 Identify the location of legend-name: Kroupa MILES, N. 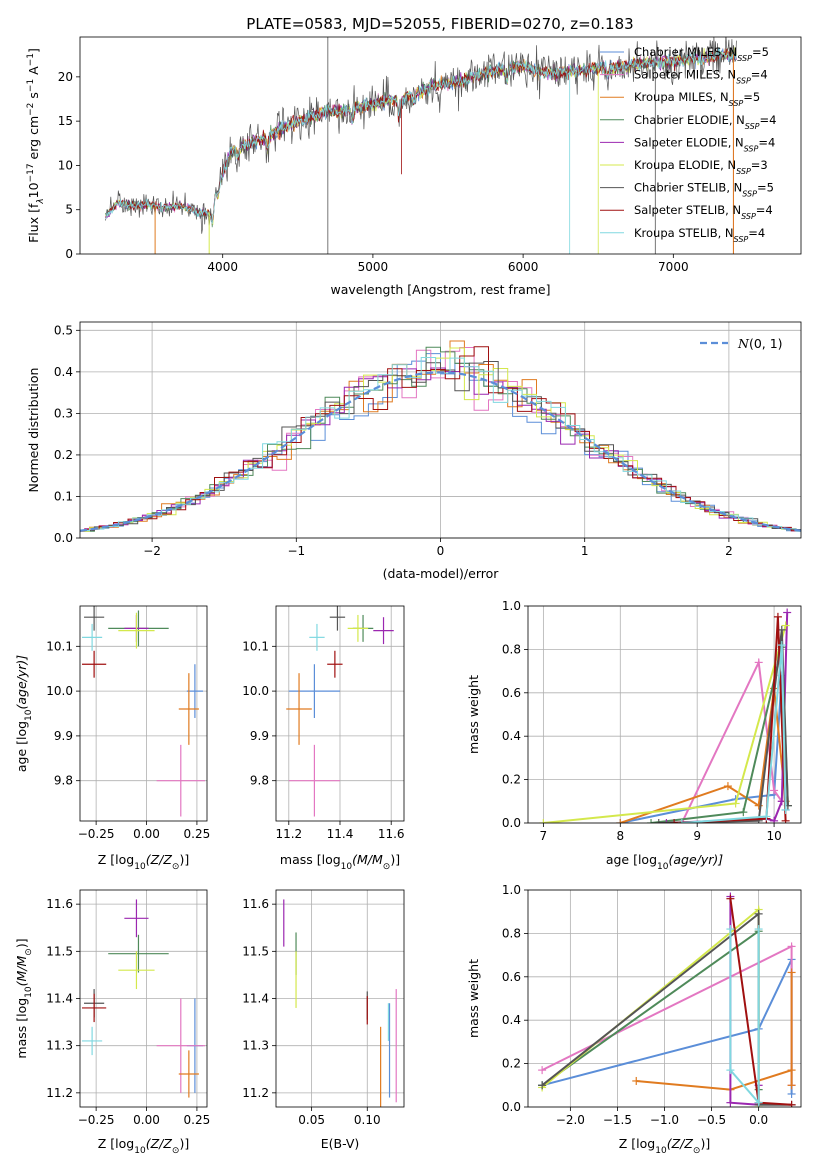
(681, 97).